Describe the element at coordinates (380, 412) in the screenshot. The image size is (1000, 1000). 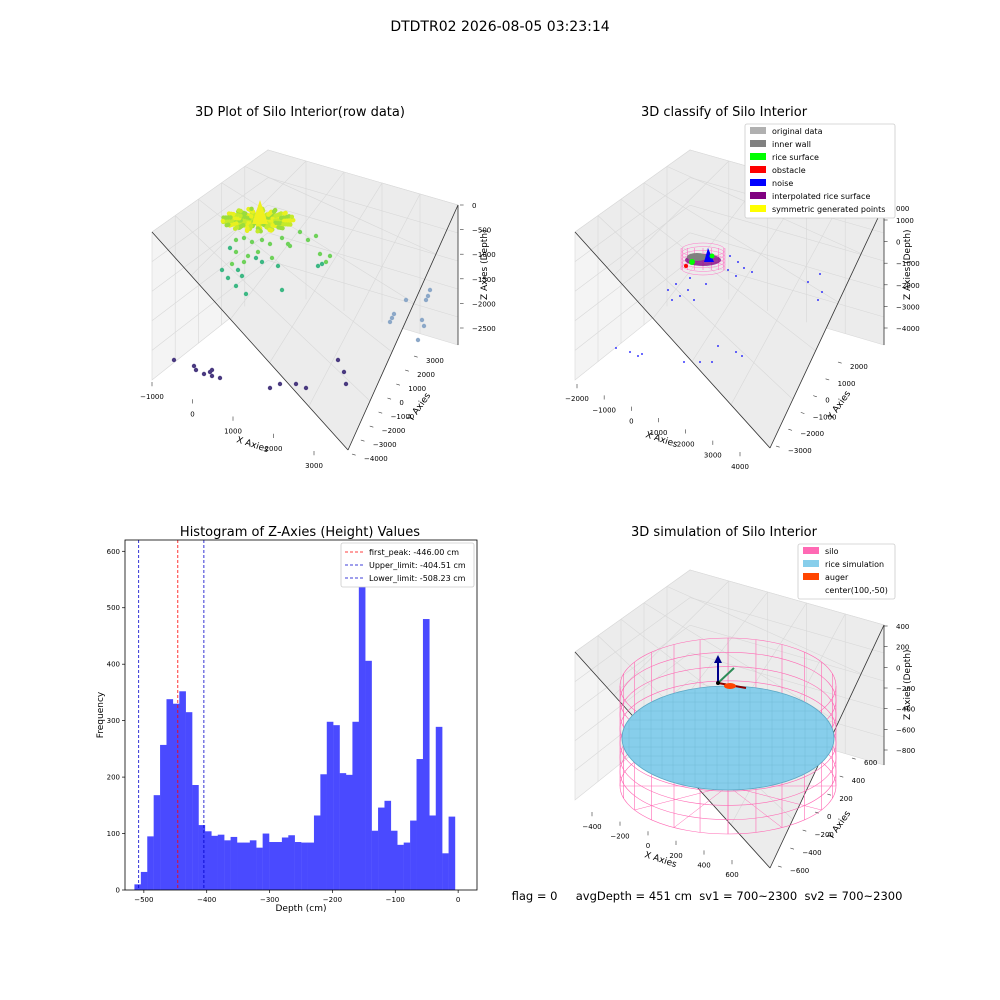
I see `raw-y-tick` at that location.